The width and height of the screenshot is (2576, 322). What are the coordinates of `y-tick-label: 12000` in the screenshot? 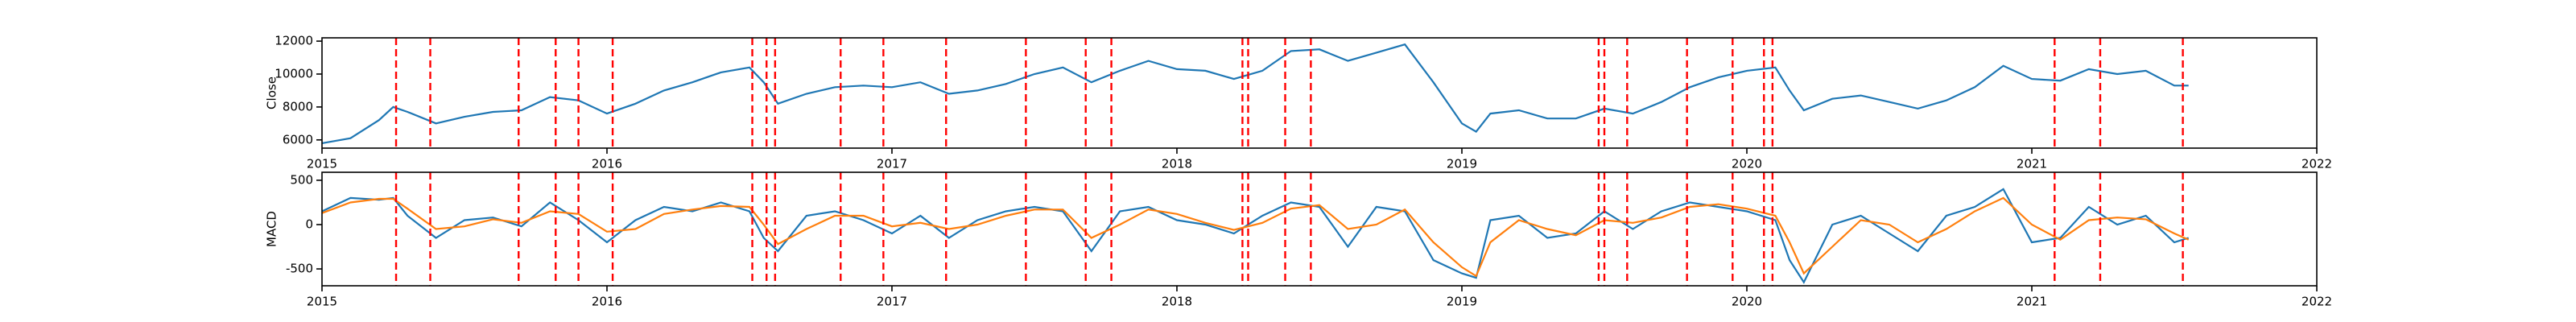 It's located at (294, 41).